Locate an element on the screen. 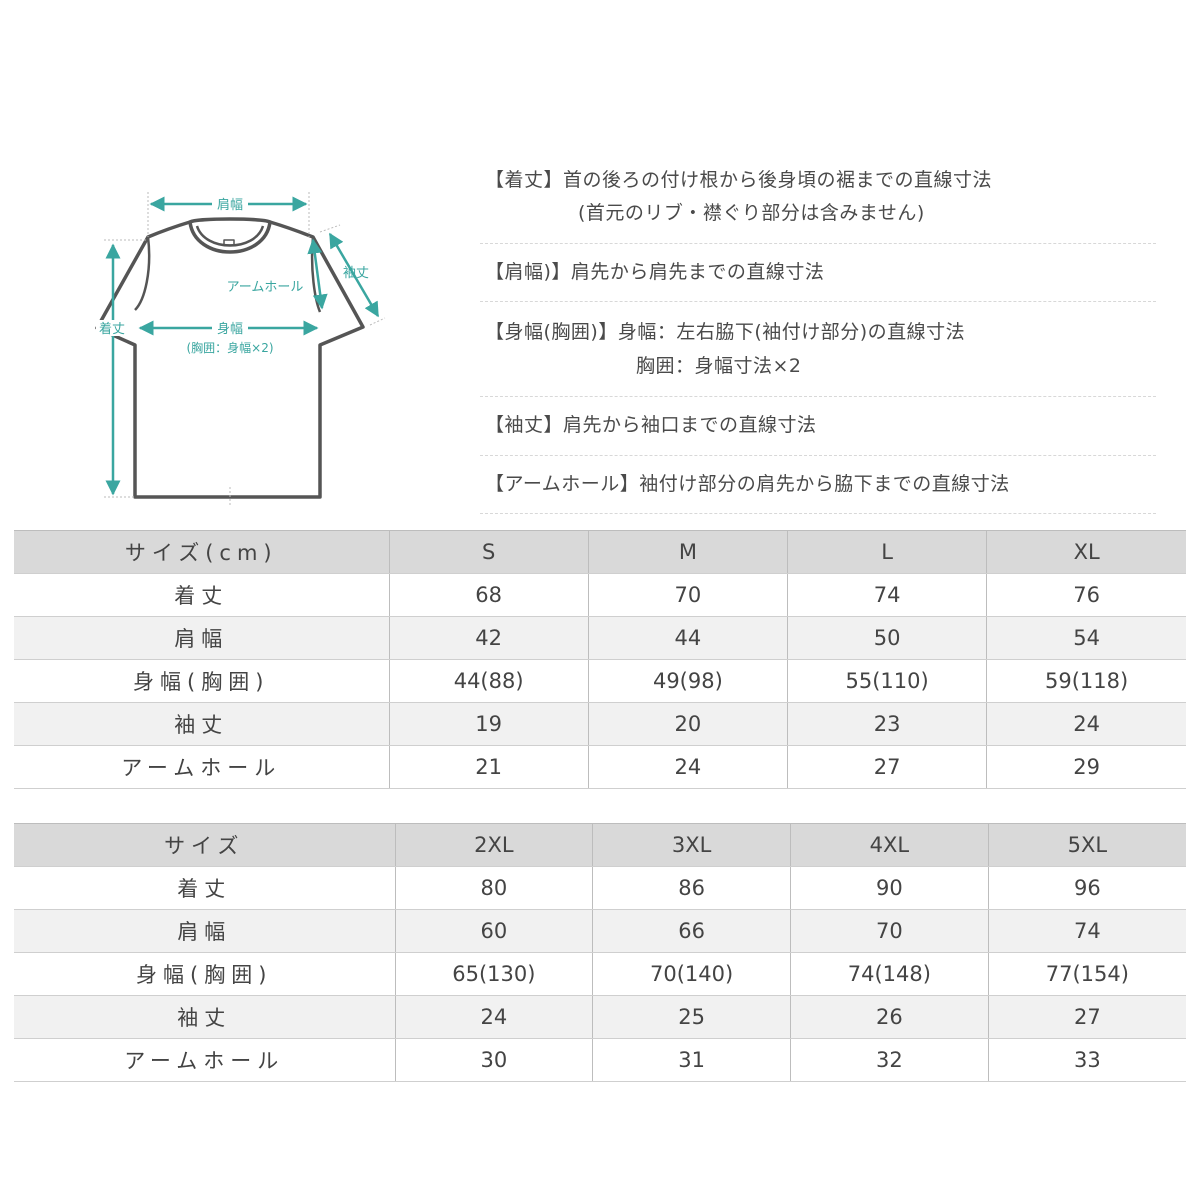 The image size is (1200, 1200). value-cell: 59(118) is located at coordinates (1086, 681).